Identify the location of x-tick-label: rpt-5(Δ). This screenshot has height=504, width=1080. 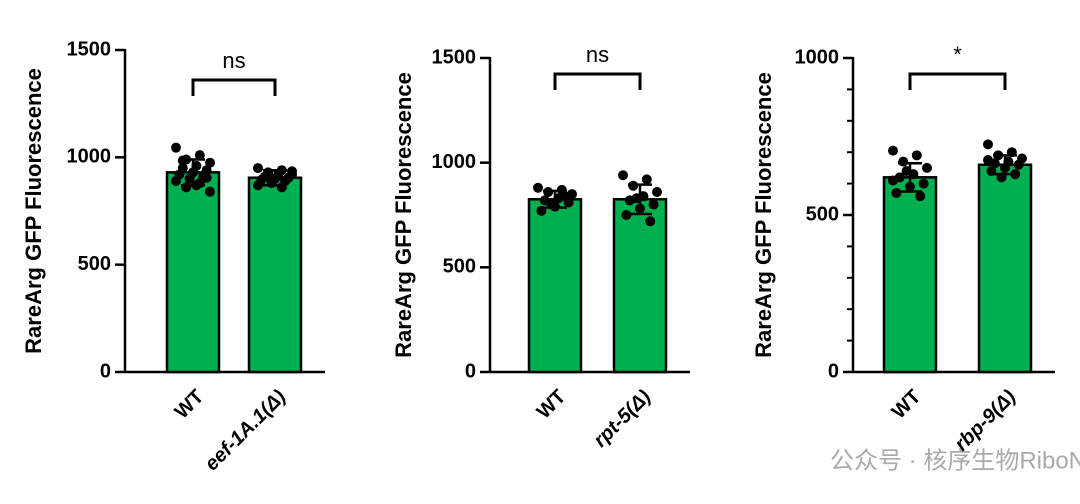
(622, 418).